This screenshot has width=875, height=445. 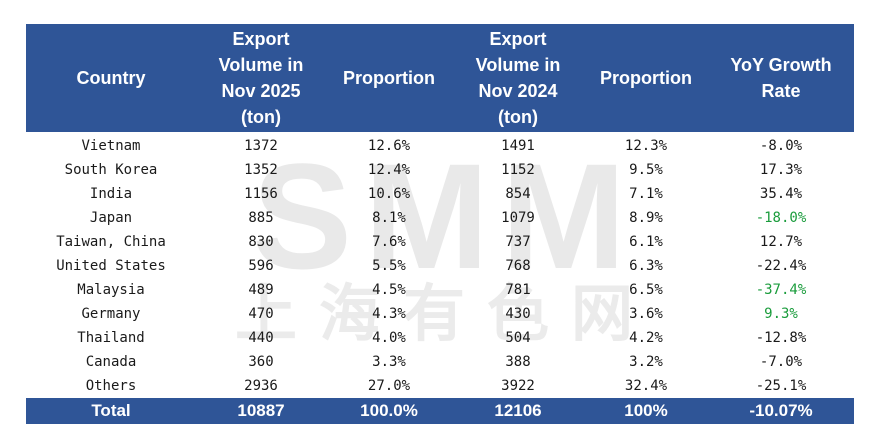 I want to click on cell-volume-2024: 1491, so click(x=518, y=146).